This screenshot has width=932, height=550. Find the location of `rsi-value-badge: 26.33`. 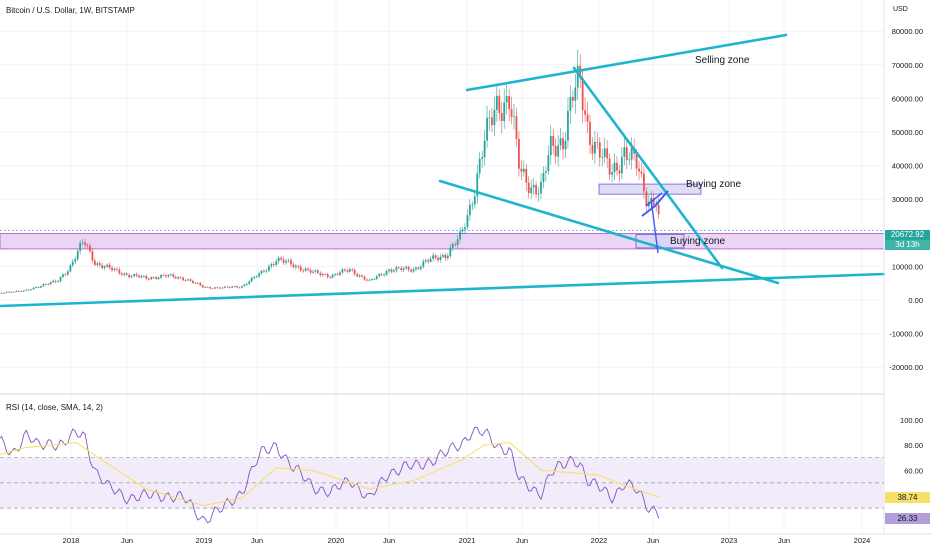

rsi-value-badge: 26.33 is located at coordinates (907, 518).